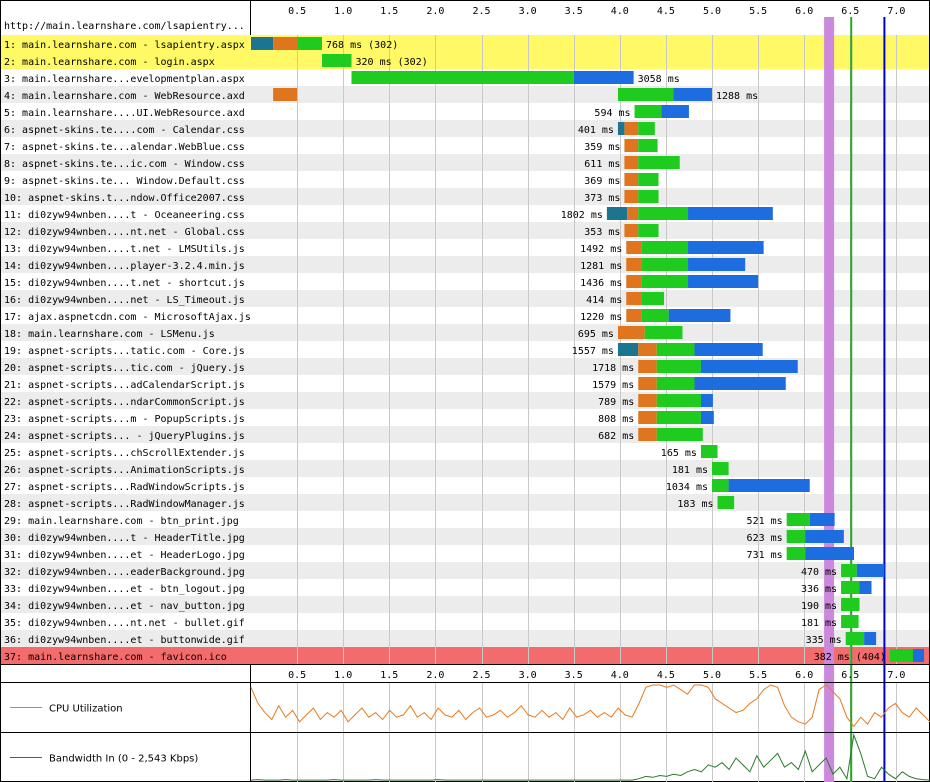 The image size is (930, 782). I want to click on request-label: 19: aspnet-scripts...tatic.com - Core.js, so click(124, 351).